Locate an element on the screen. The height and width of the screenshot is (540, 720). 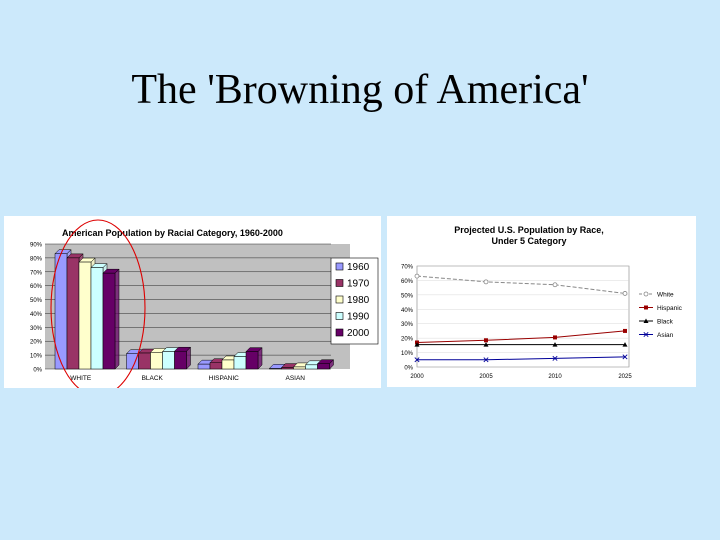
bar-ytick-label: 40% is located at coordinates (36, 315).